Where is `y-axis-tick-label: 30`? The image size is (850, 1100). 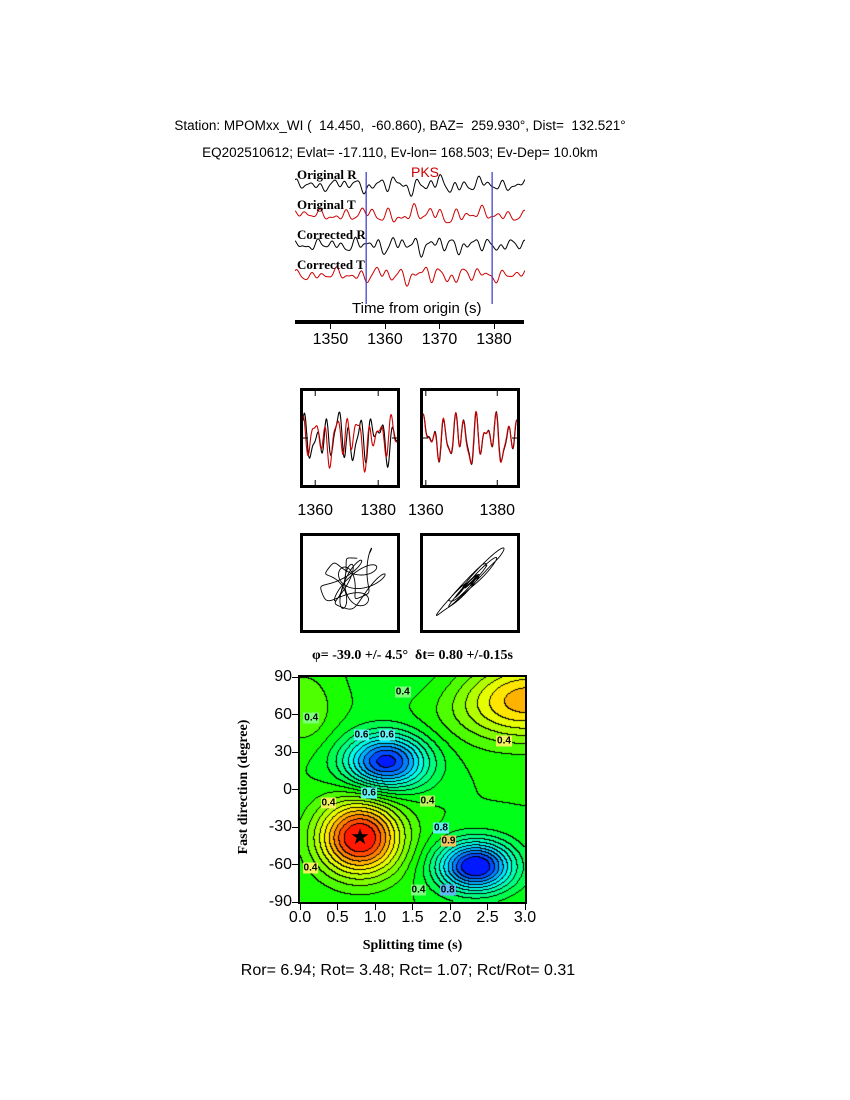
y-axis-tick-label: 30 is located at coordinates (283, 751).